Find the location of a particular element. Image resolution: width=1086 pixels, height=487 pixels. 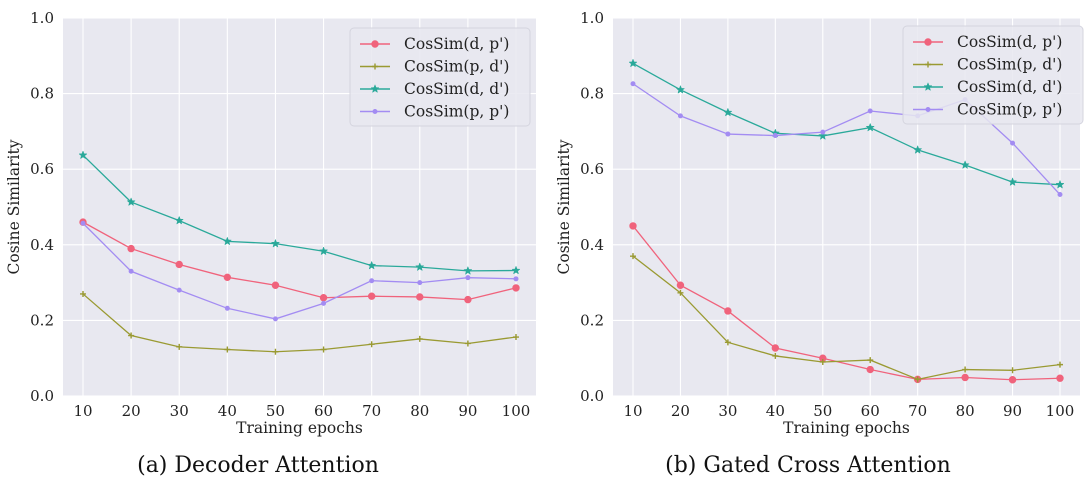

figure-caption: (b) Gated Cross Attention is located at coordinates (808, 465).